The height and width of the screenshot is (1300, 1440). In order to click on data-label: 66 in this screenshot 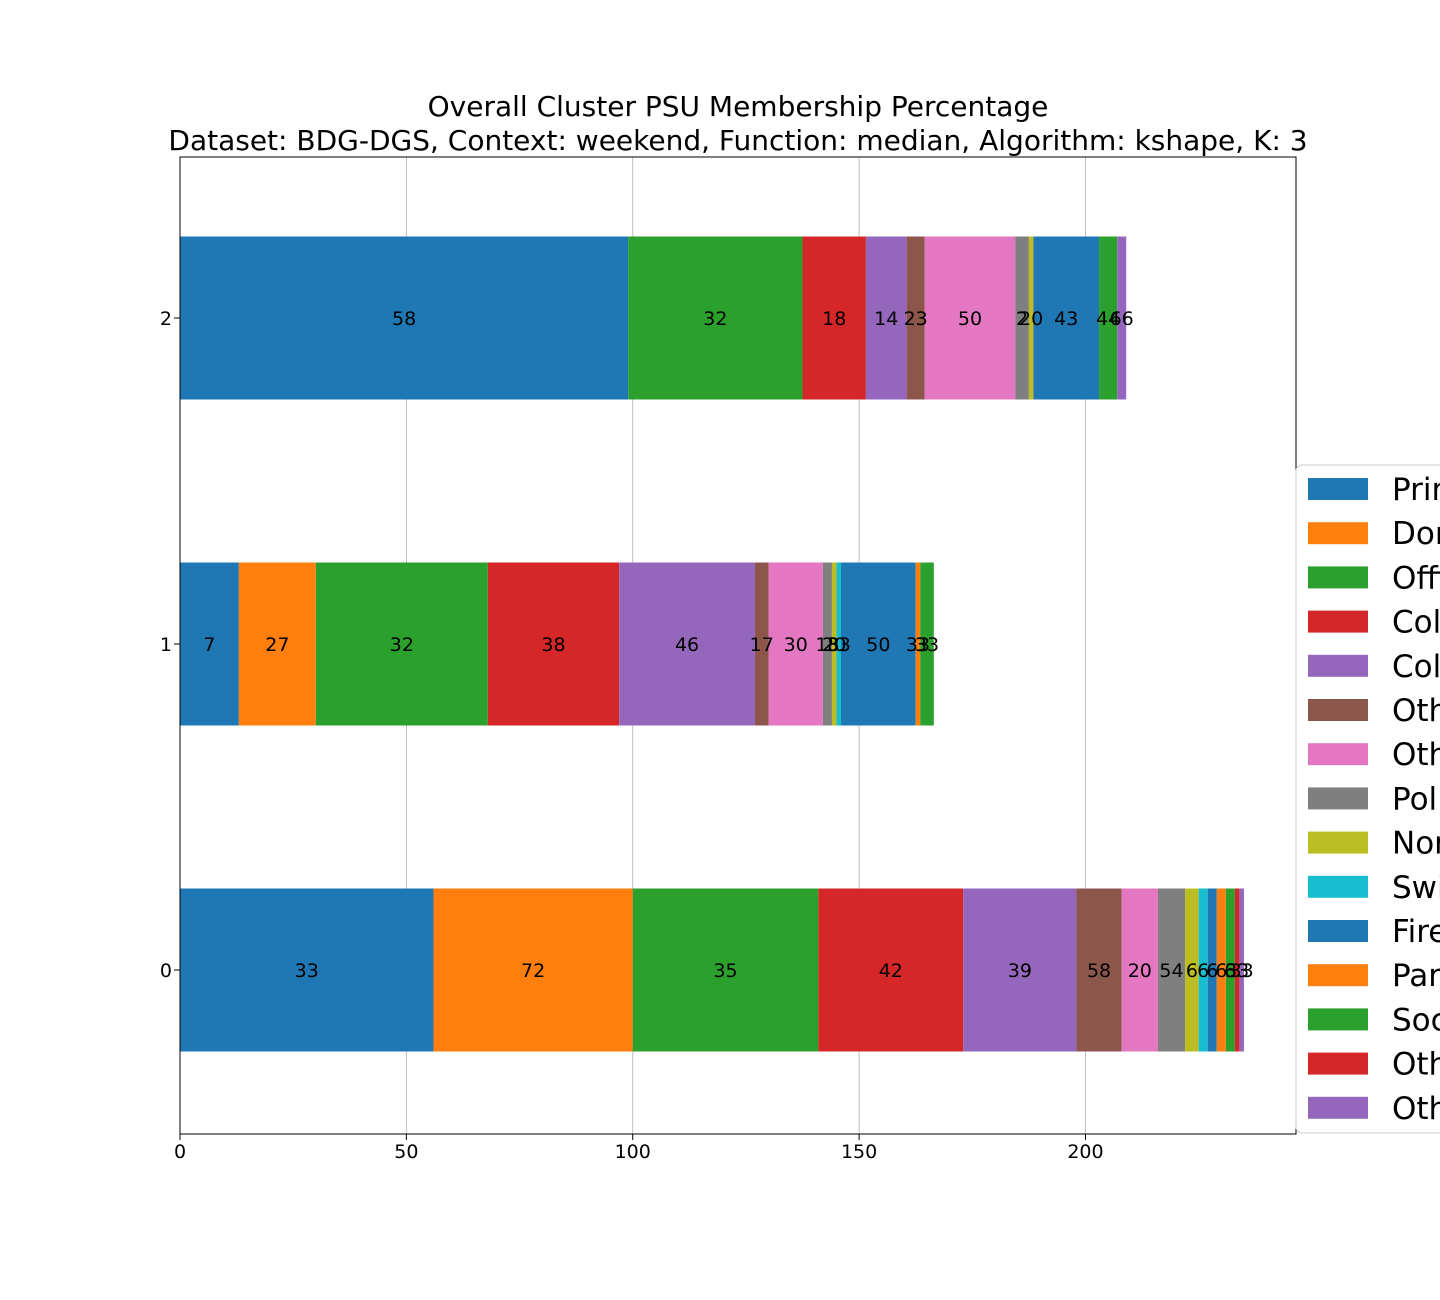, I will do `click(1122, 319)`.